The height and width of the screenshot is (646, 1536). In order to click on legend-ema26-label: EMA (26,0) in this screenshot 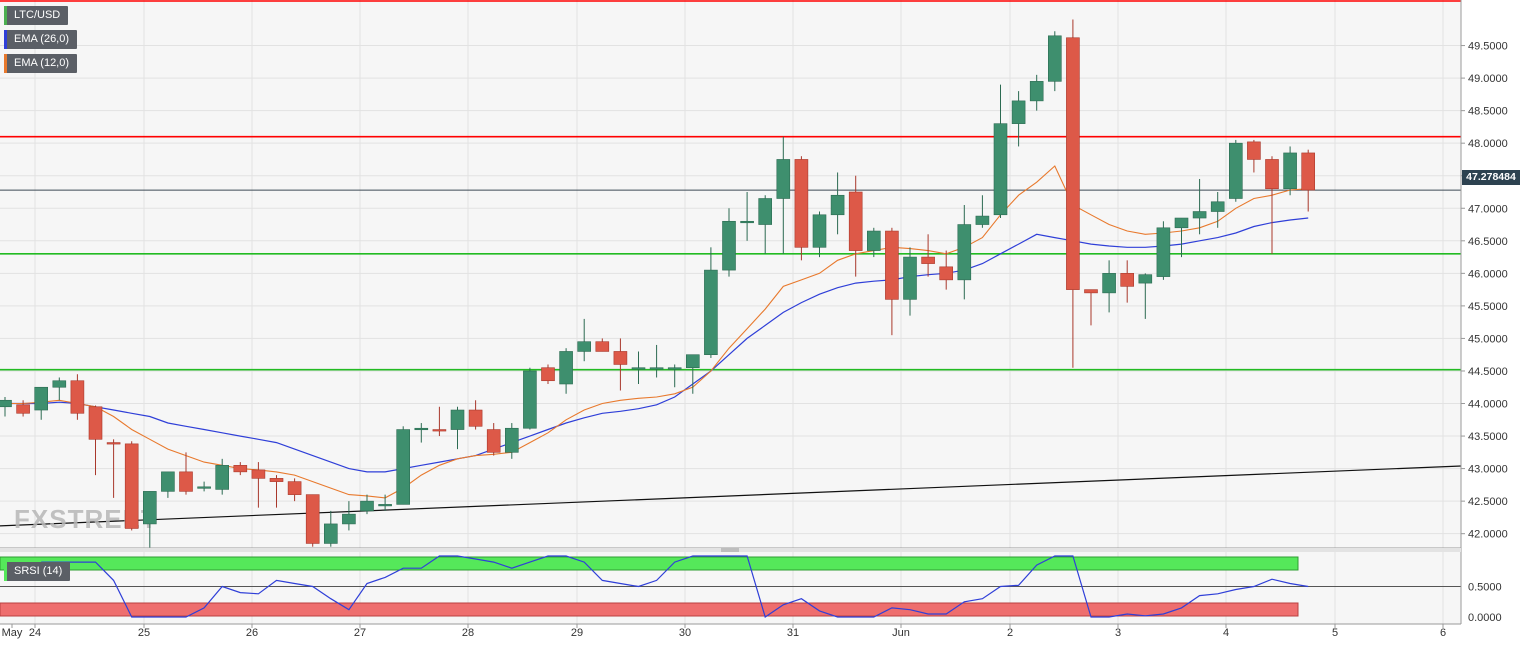, I will do `click(42, 39)`.